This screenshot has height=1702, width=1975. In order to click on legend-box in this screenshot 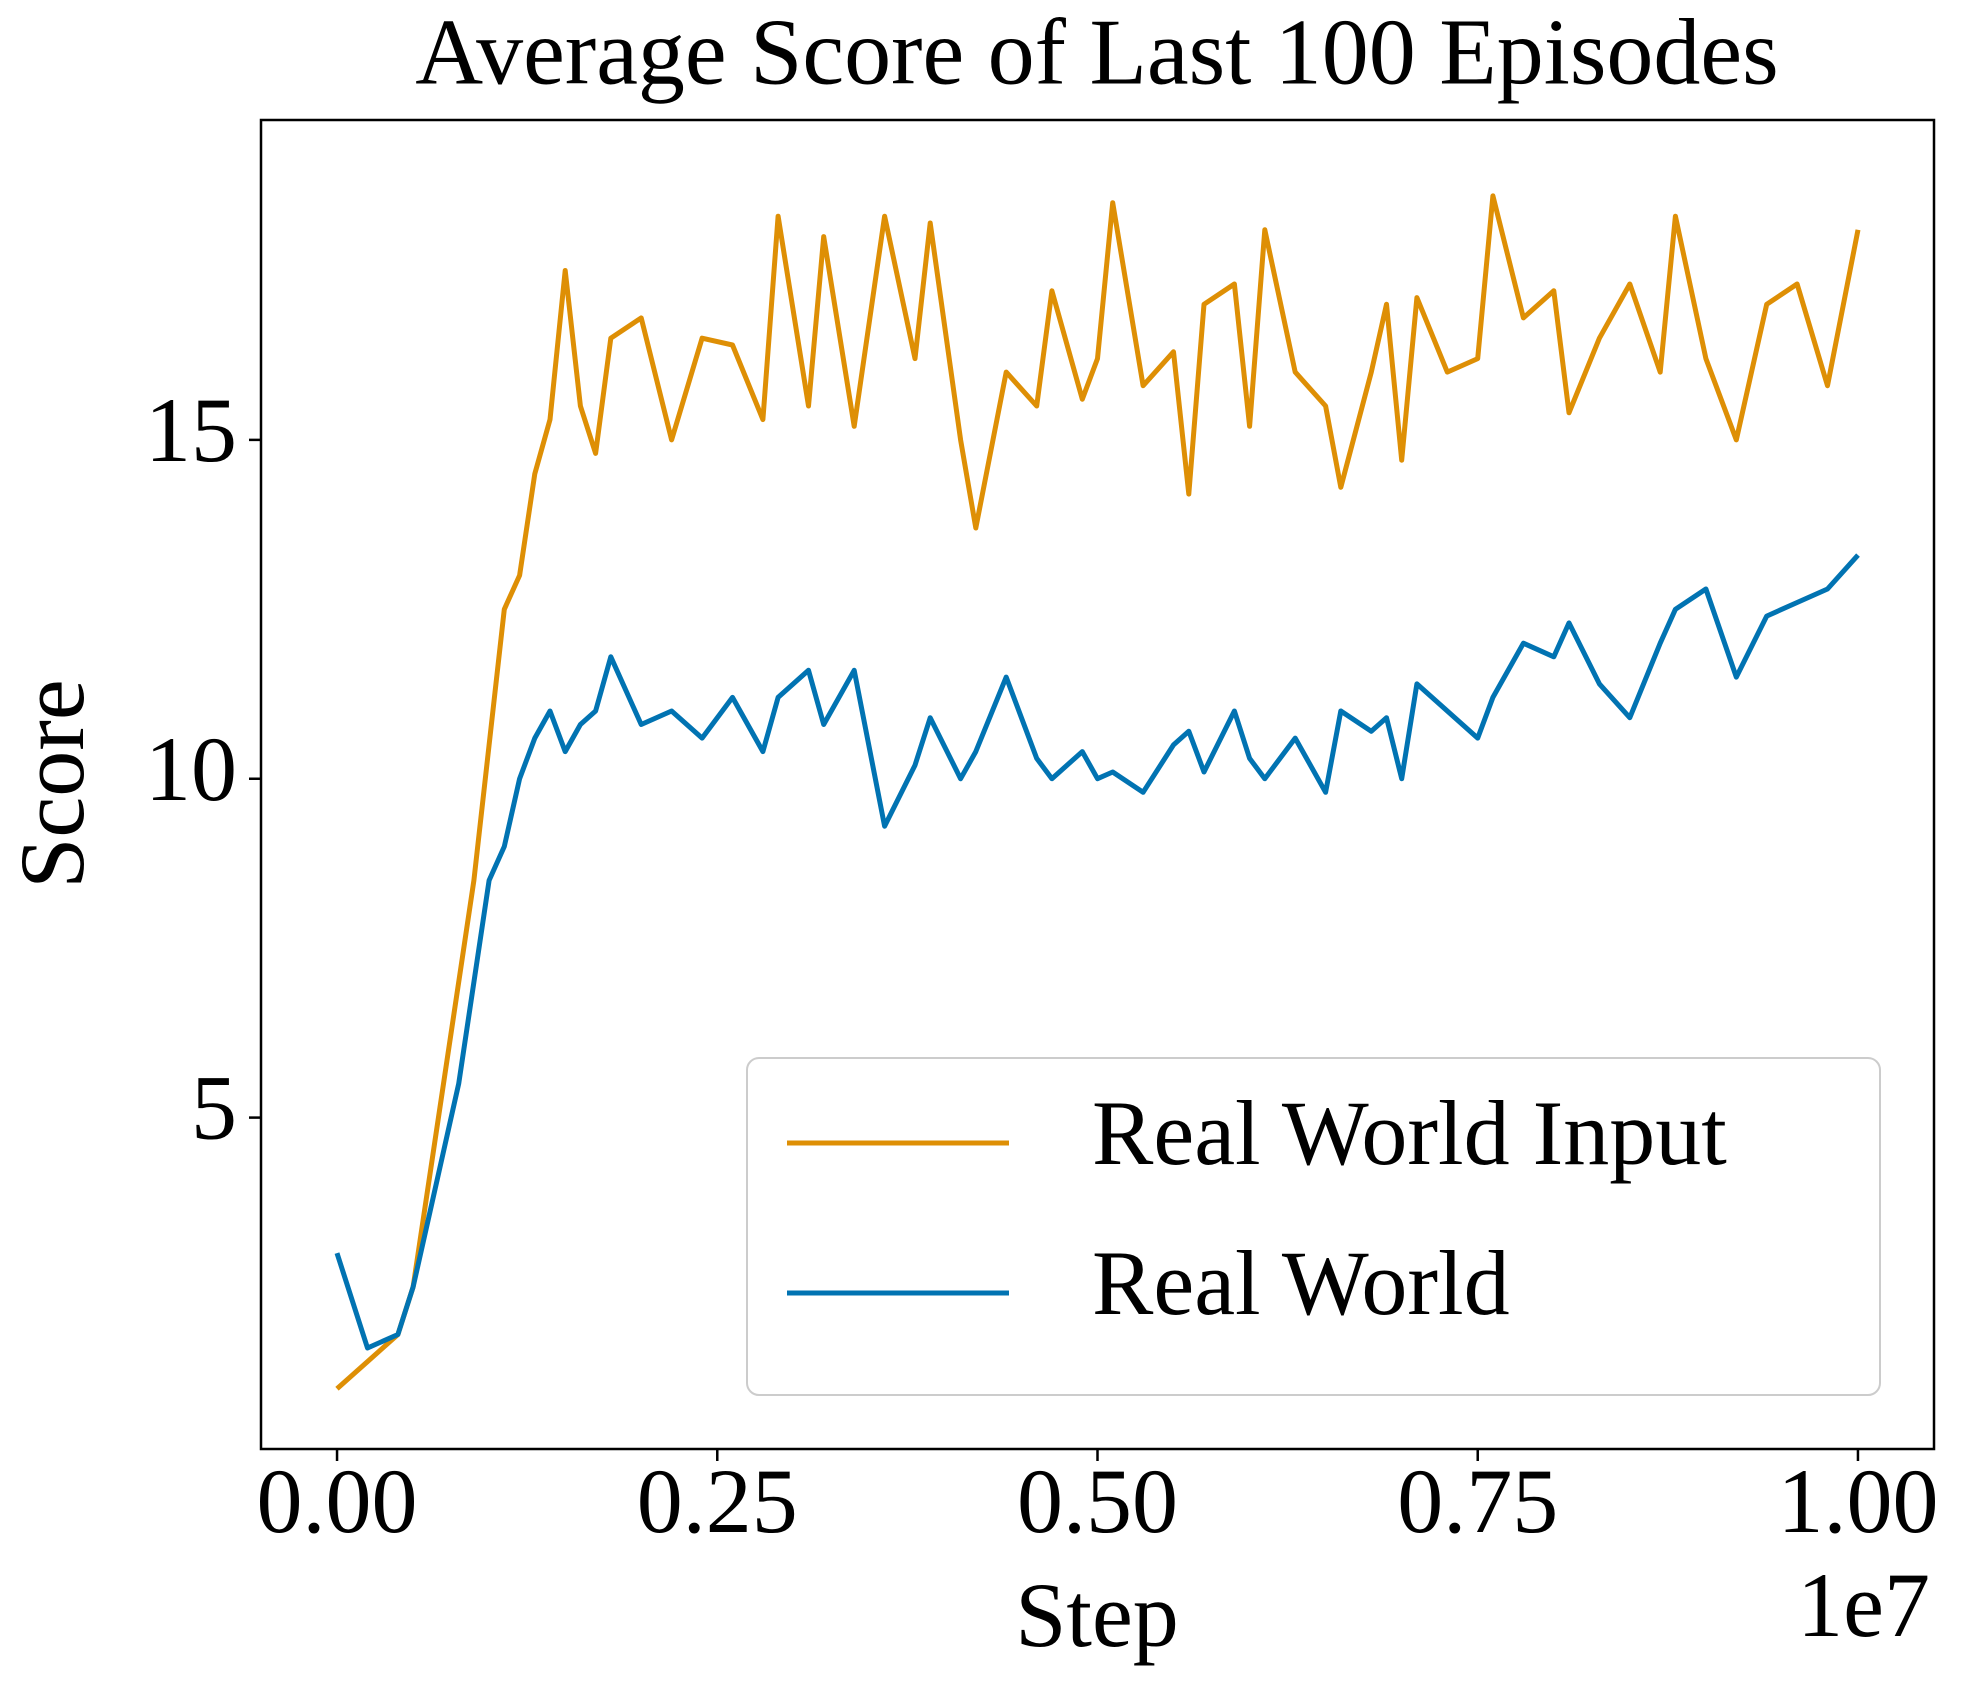, I will do `click(1313, 1226)`.